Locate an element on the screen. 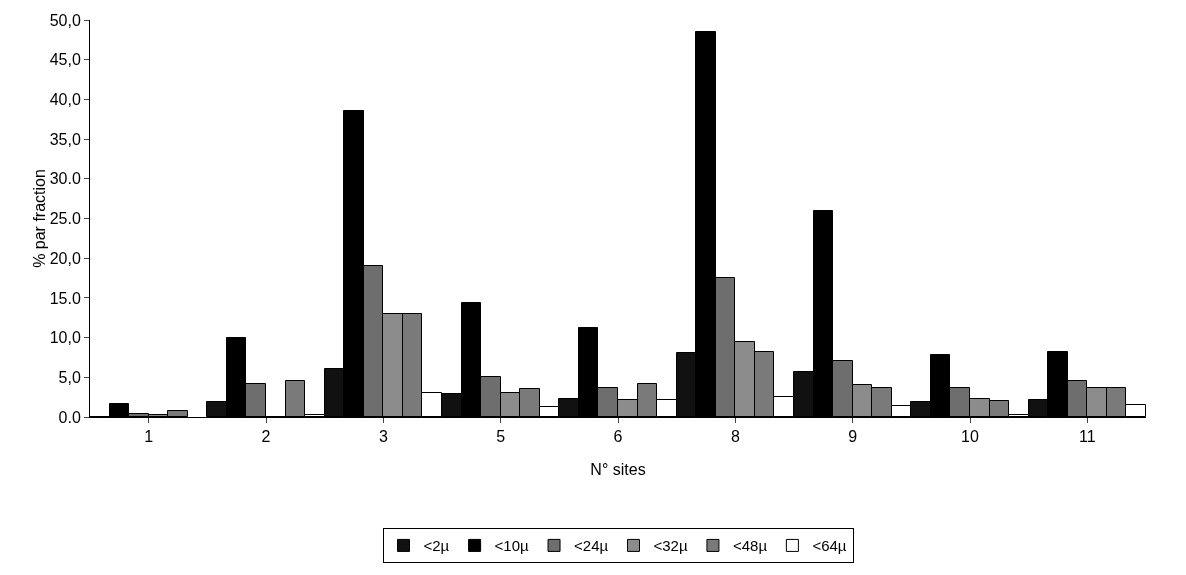 The width and height of the screenshot is (1186, 575). y-tick-label: 30.0 is located at coordinates (65, 179).